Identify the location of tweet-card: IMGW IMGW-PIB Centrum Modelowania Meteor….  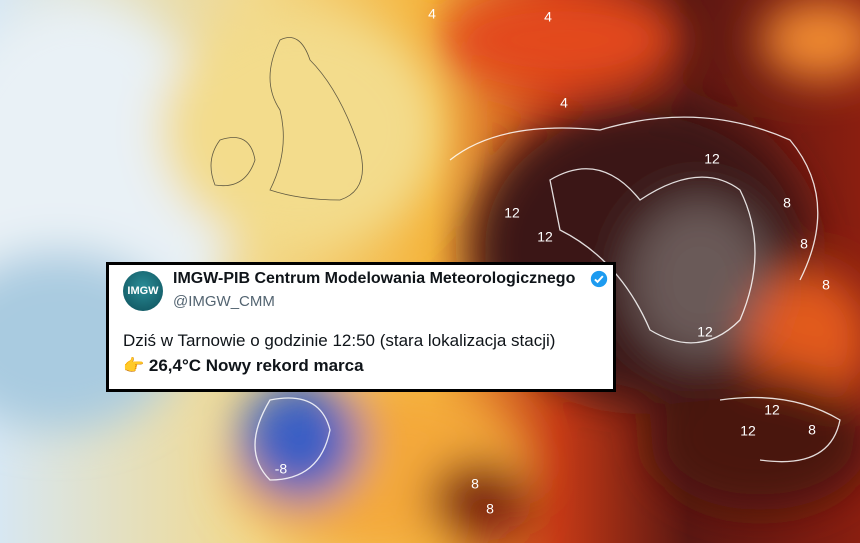
(361, 327).